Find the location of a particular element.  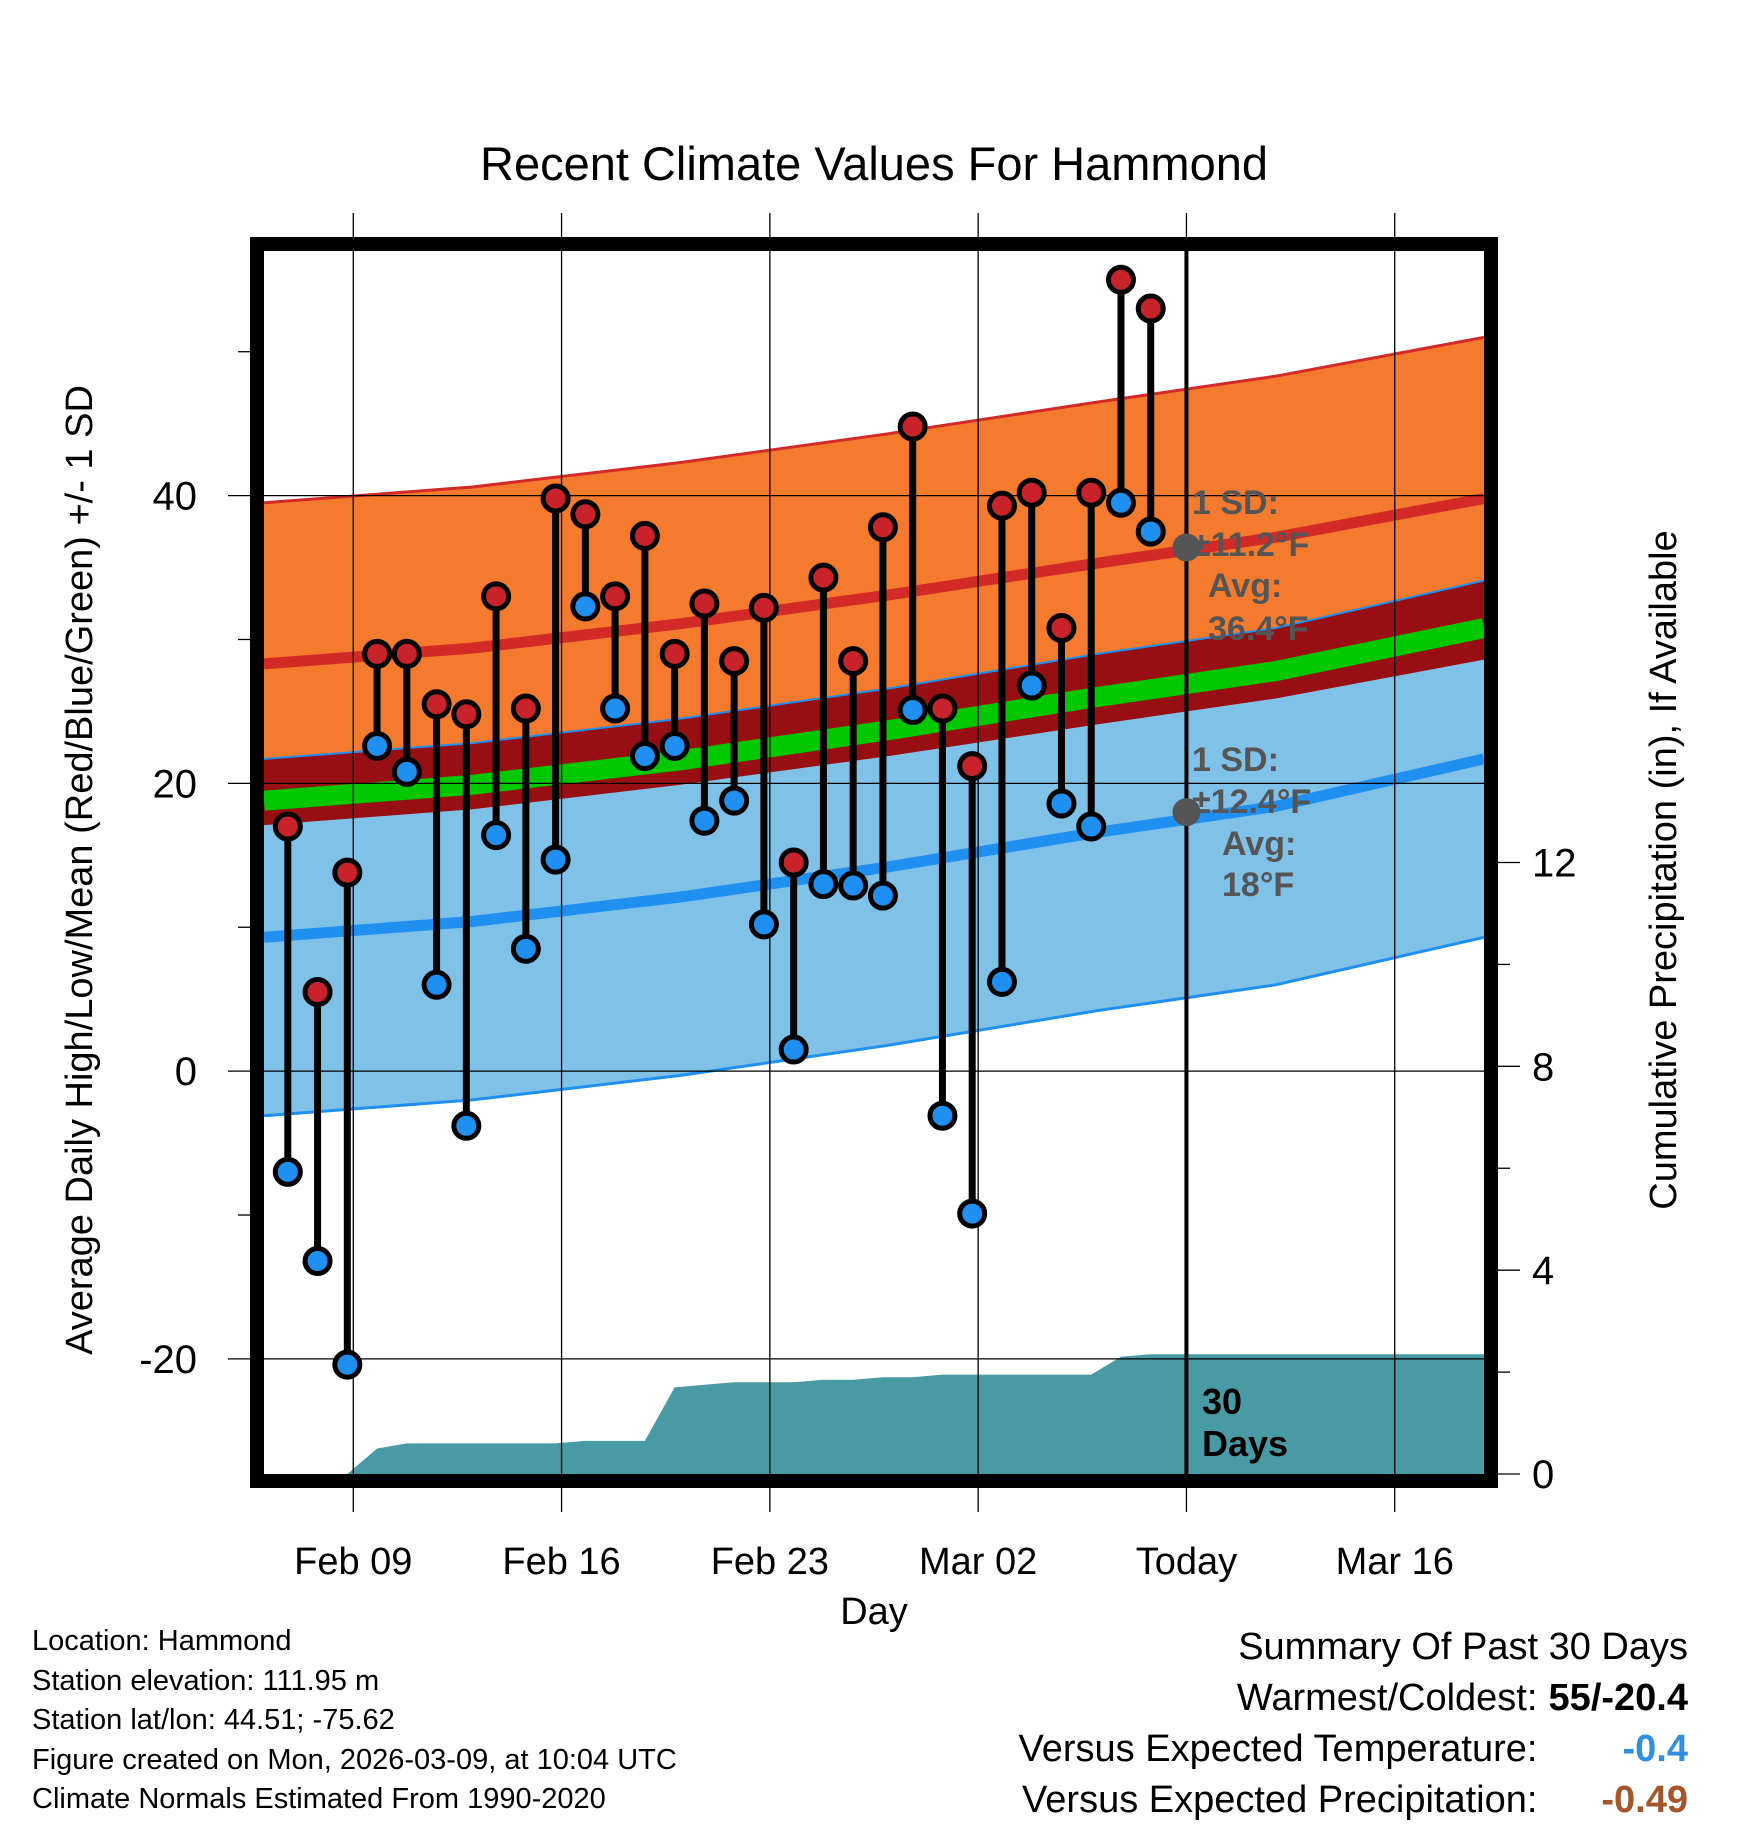

latlon-text: Station lat/lon: 44.51; -75.62 is located at coordinates (213, 1720).